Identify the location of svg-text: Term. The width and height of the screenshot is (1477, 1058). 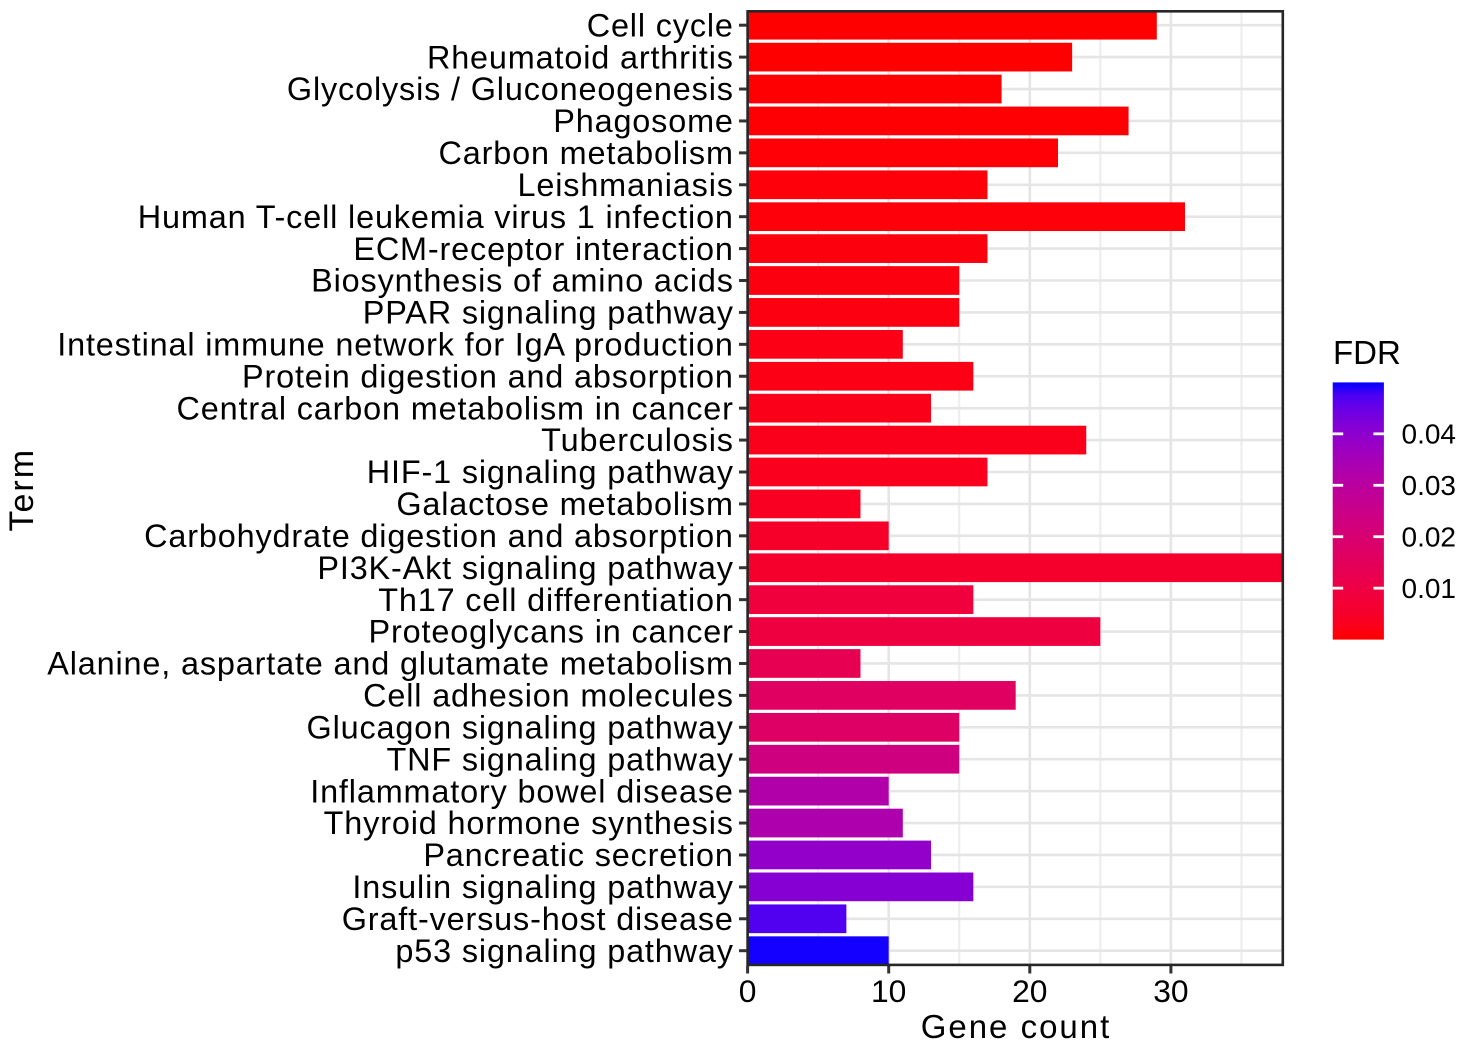
(22, 490).